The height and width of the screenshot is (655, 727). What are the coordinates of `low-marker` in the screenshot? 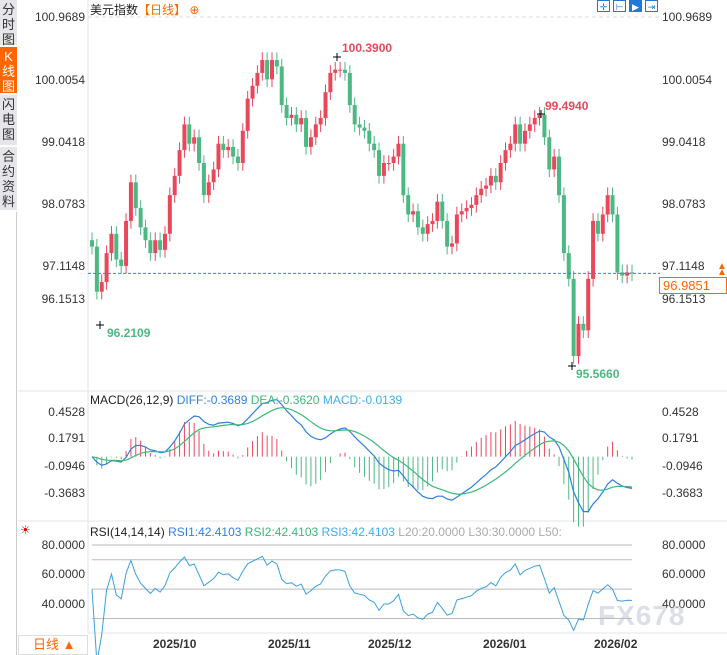 It's located at (100, 325).